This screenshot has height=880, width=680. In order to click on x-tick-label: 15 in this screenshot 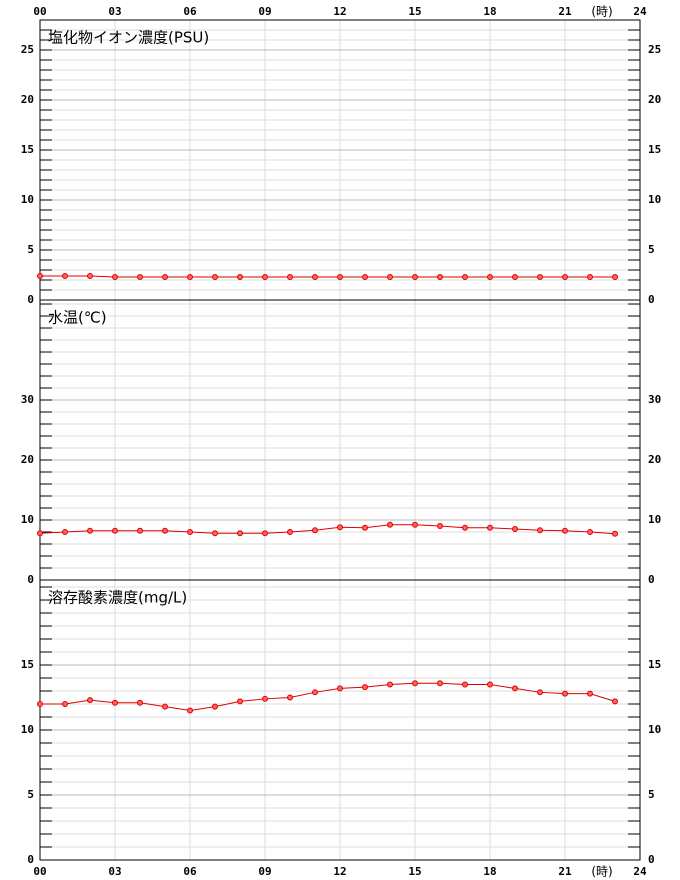, I will do `click(414, 11)`.